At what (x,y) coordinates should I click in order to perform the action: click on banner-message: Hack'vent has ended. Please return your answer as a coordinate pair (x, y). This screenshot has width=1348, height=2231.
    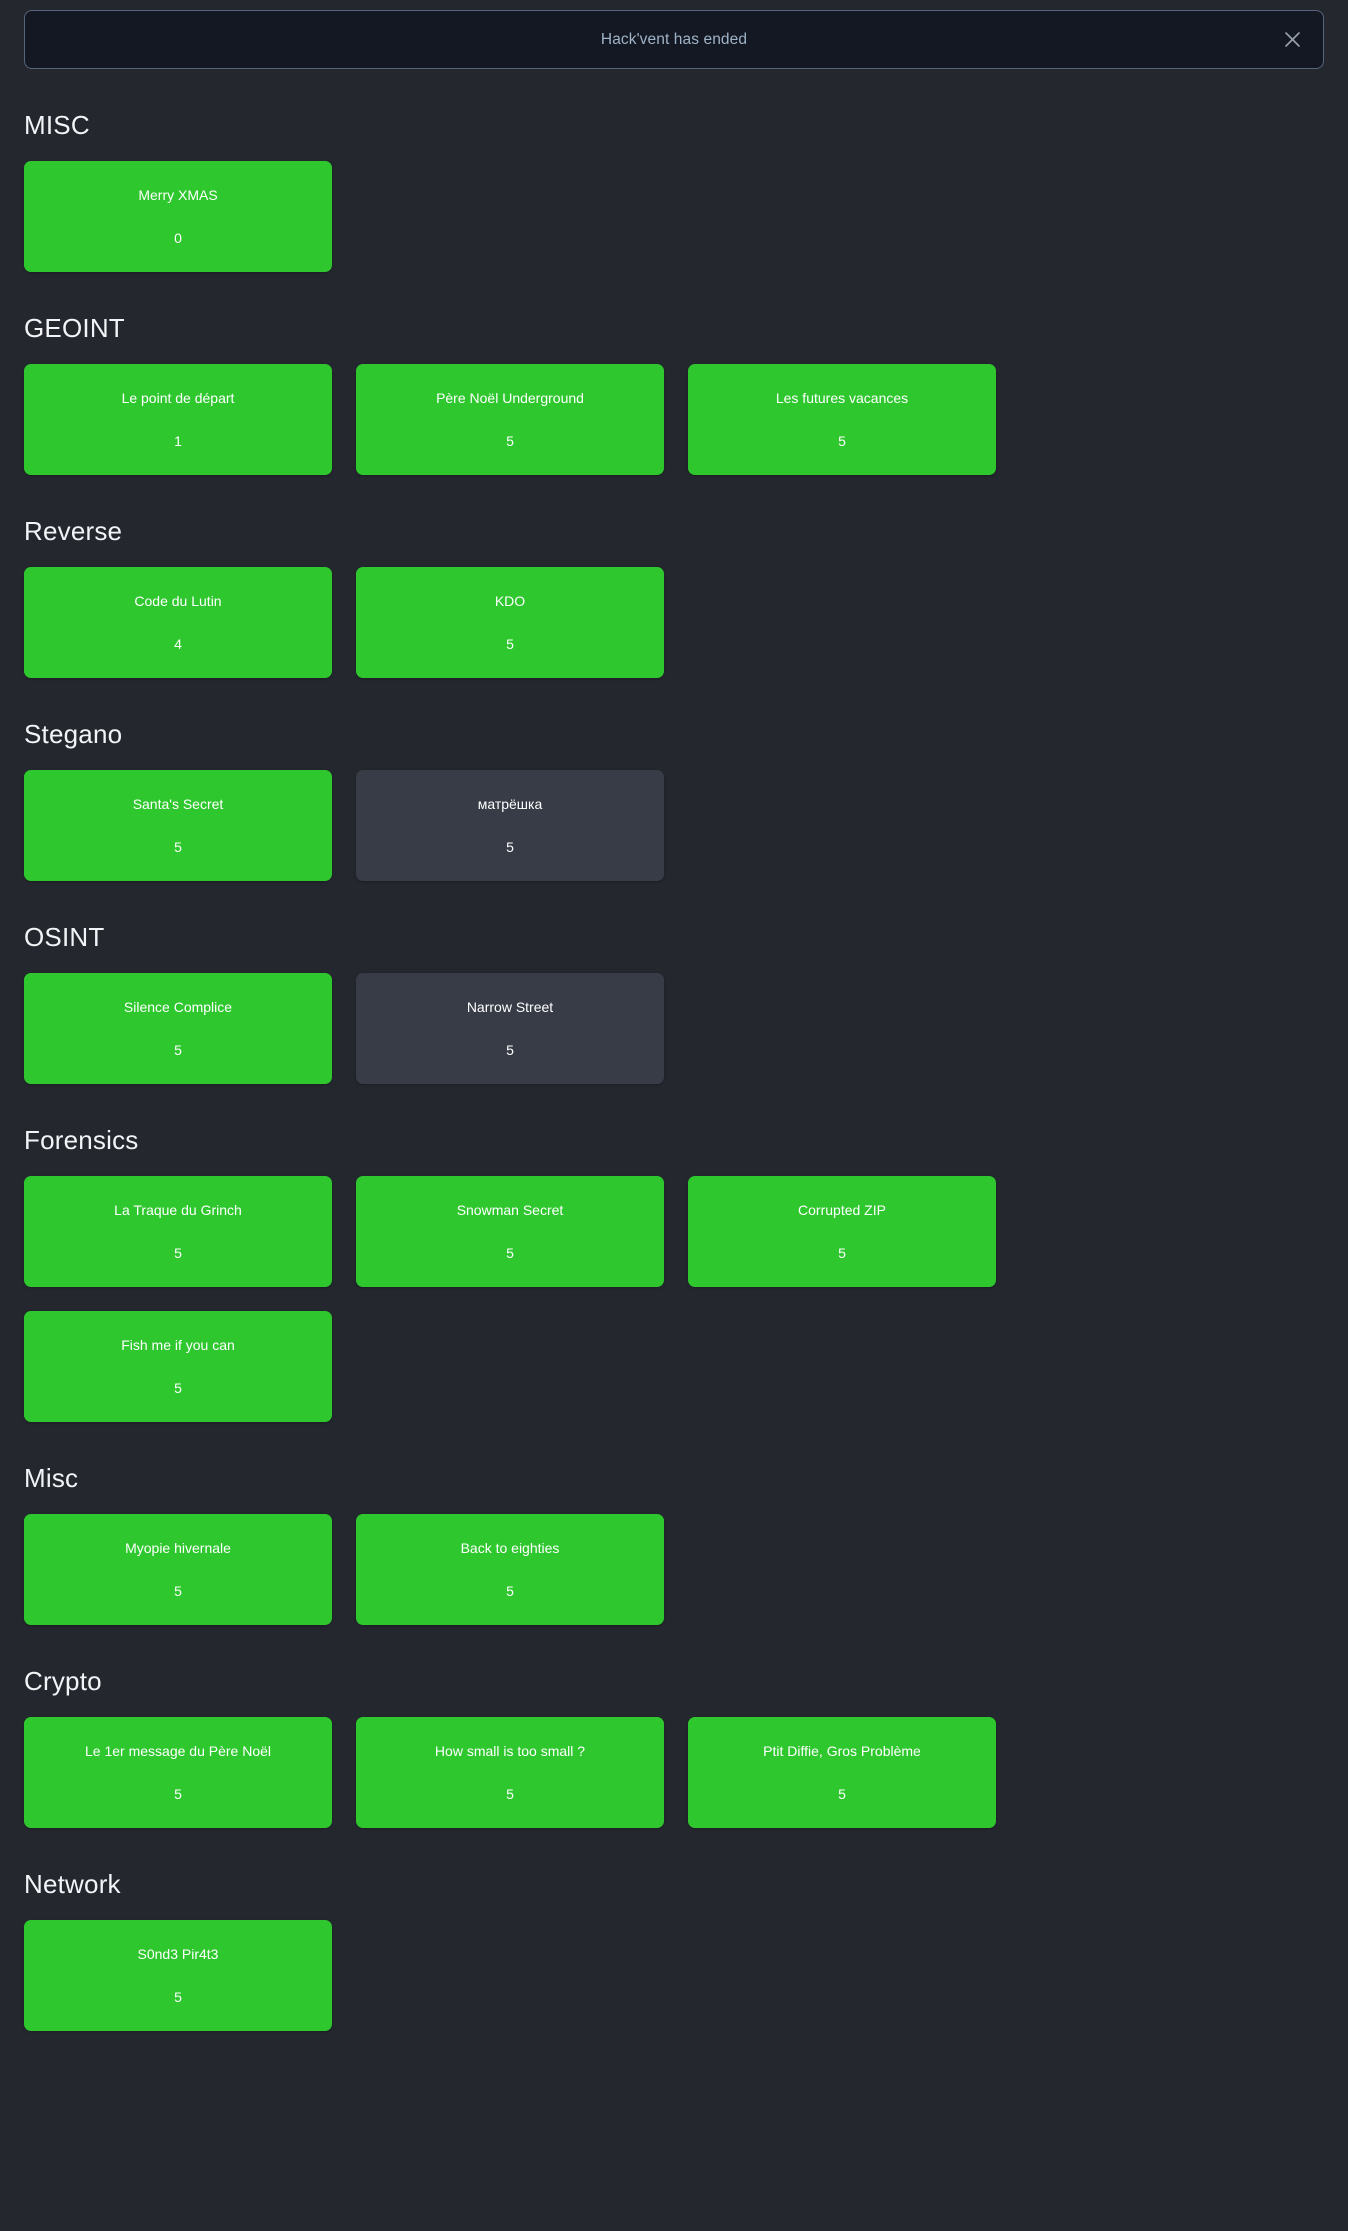
    Looking at the image, I should click on (674, 39).